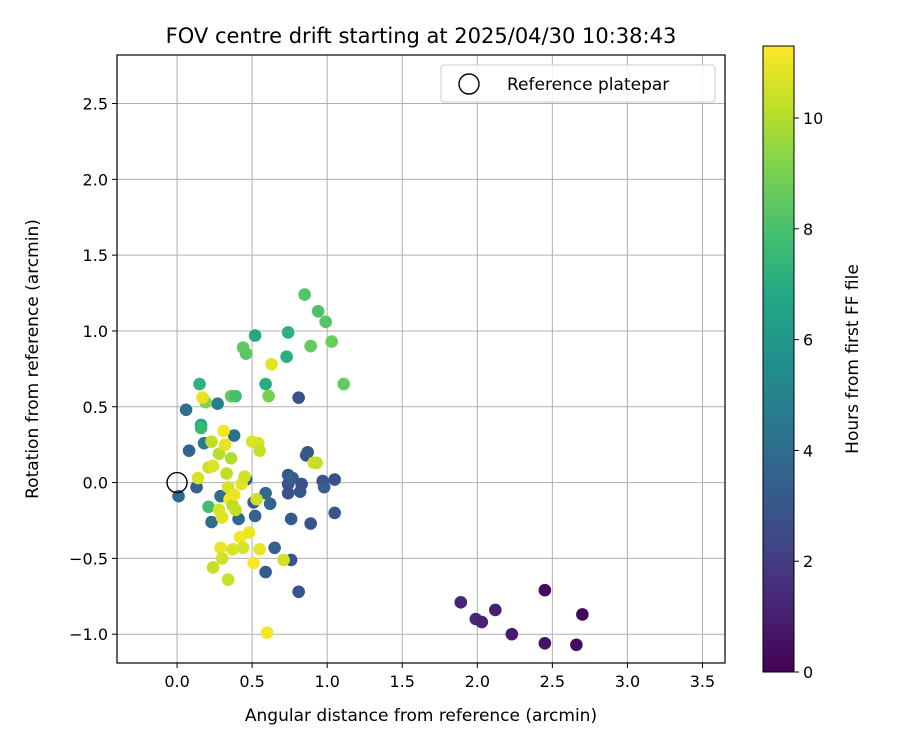  Describe the element at coordinates (176, 681) in the screenshot. I see `x-tick-label: 0.0` at that location.